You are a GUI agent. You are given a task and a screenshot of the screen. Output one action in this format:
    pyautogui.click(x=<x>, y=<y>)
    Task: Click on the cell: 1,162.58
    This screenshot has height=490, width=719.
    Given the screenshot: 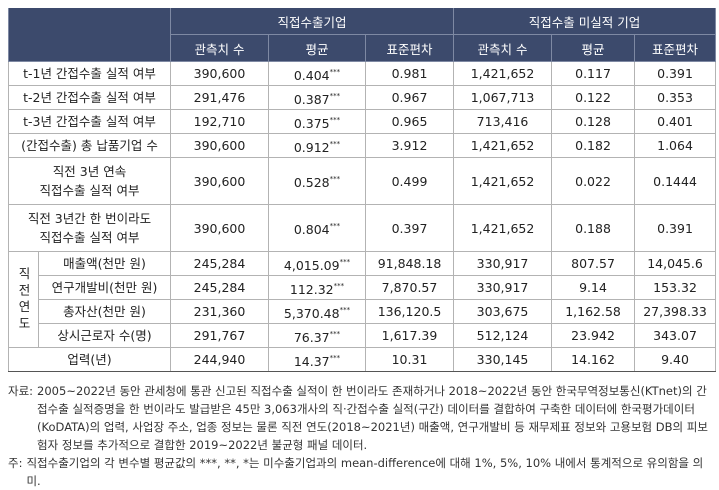 What is the action you would take?
    pyautogui.click(x=593, y=311)
    